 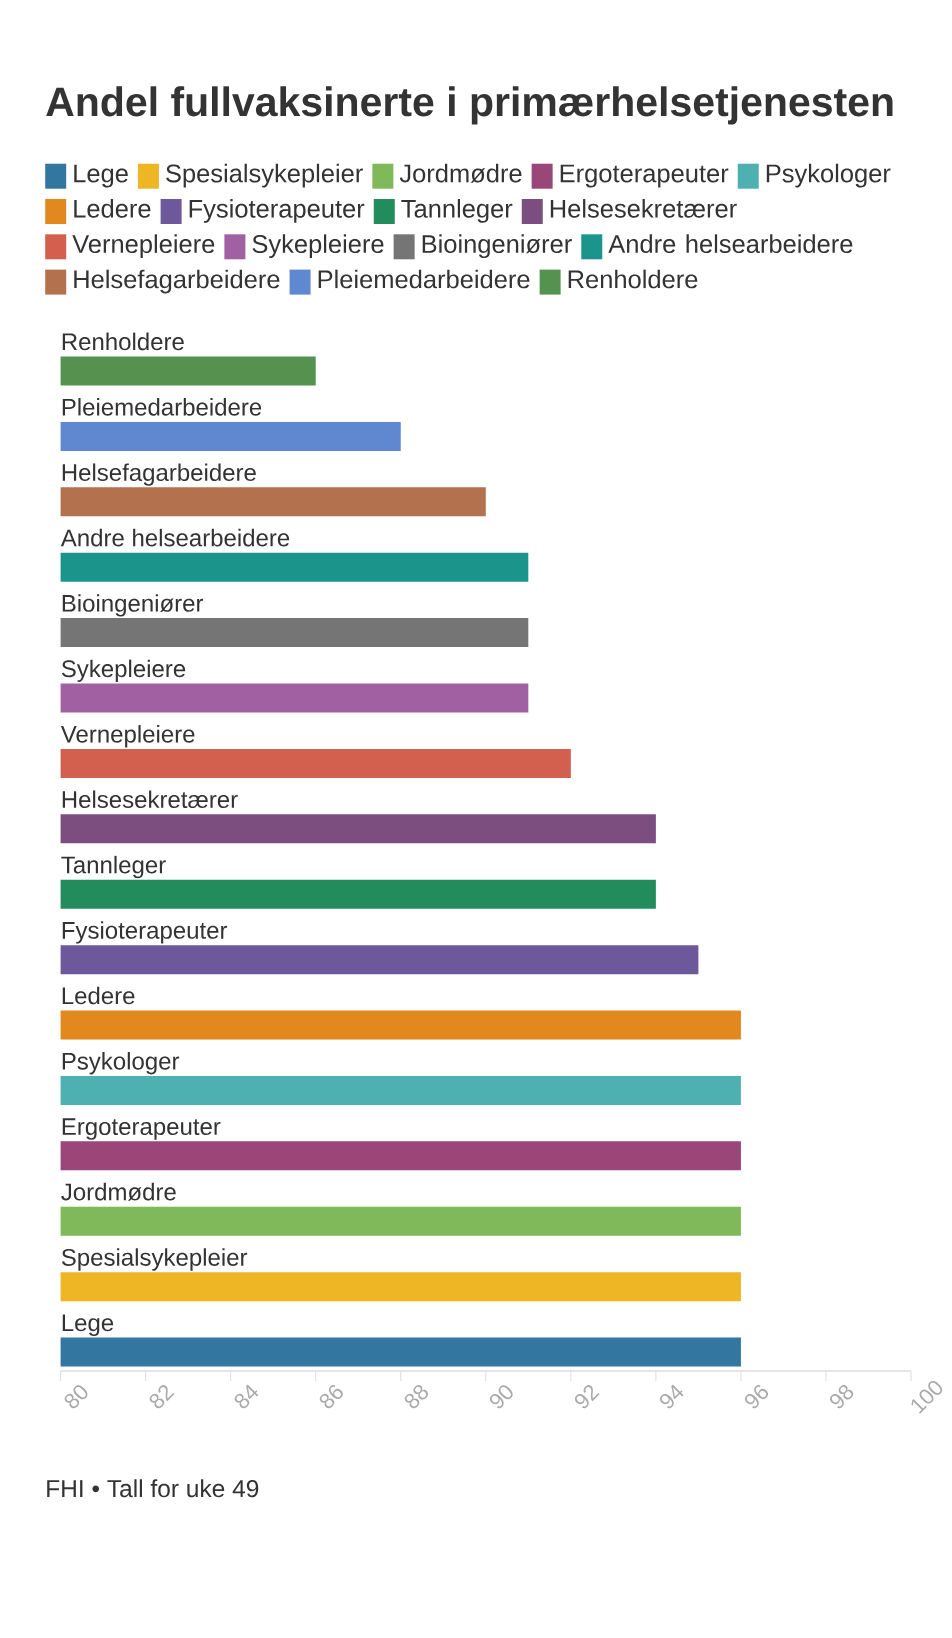 What do you see at coordinates (133, 605) in the screenshot?
I see `y-tick-label: Bioingeniører` at bounding box center [133, 605].